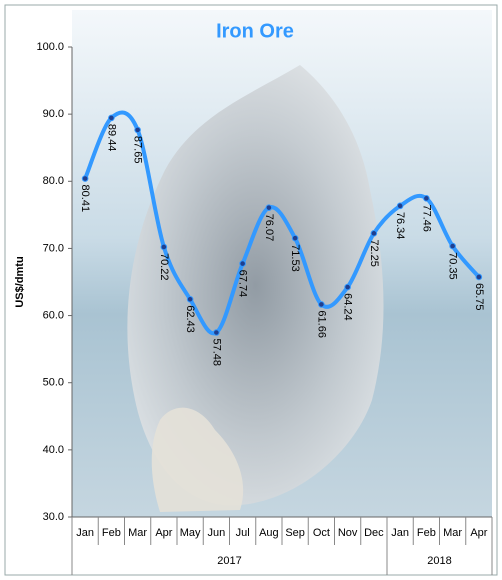  What do you see at coordinates (111, 138) in the screenshot?
I see `data-label: 89.44` at bounding box center [111, 138].